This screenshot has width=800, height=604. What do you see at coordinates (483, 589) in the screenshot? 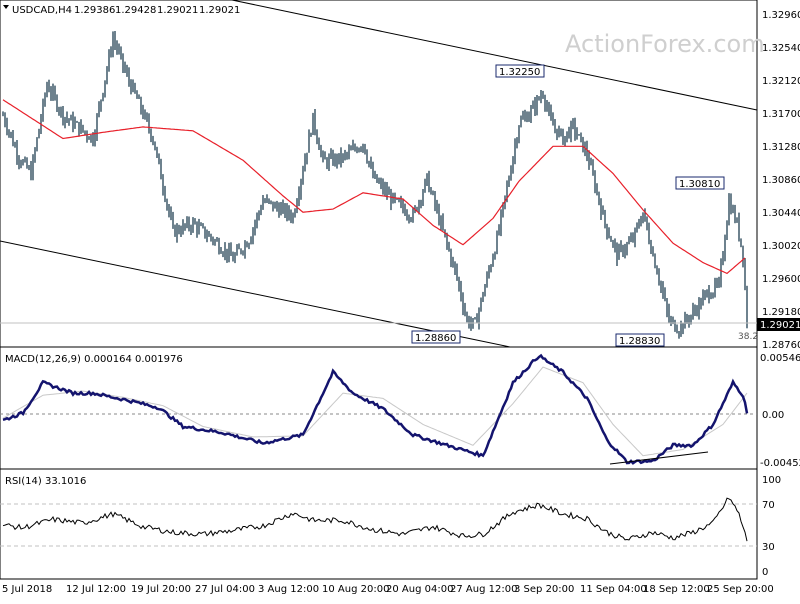
I see `time-tick-label: 27 Aug 12:00` at bounding box center [483, 589].